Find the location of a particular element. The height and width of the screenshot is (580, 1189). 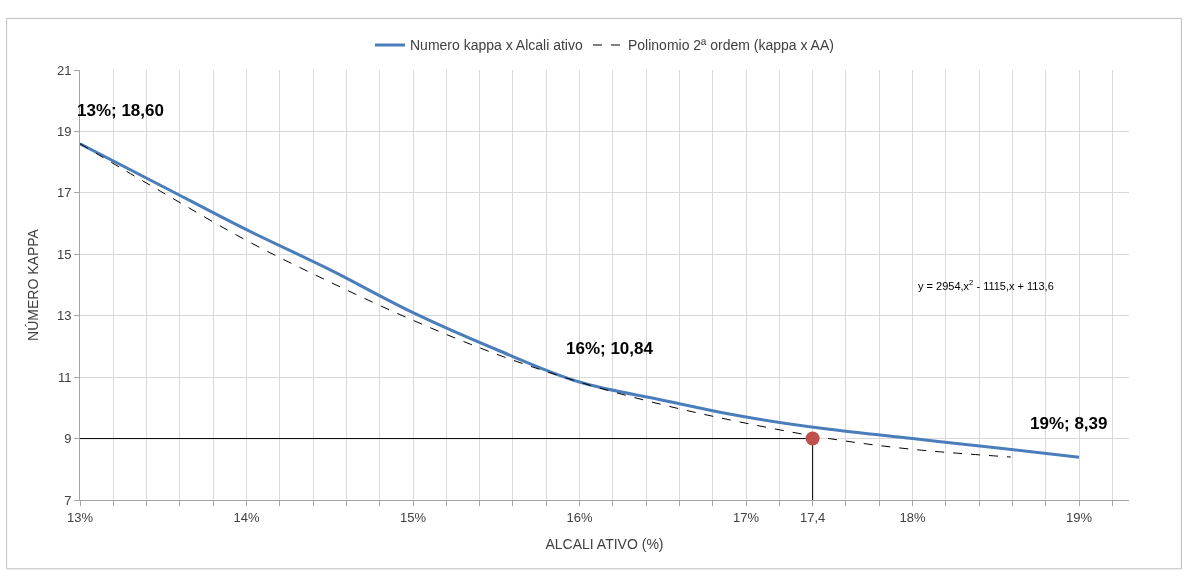

x-tick-label: 17% is located at coordinates (746, 517).